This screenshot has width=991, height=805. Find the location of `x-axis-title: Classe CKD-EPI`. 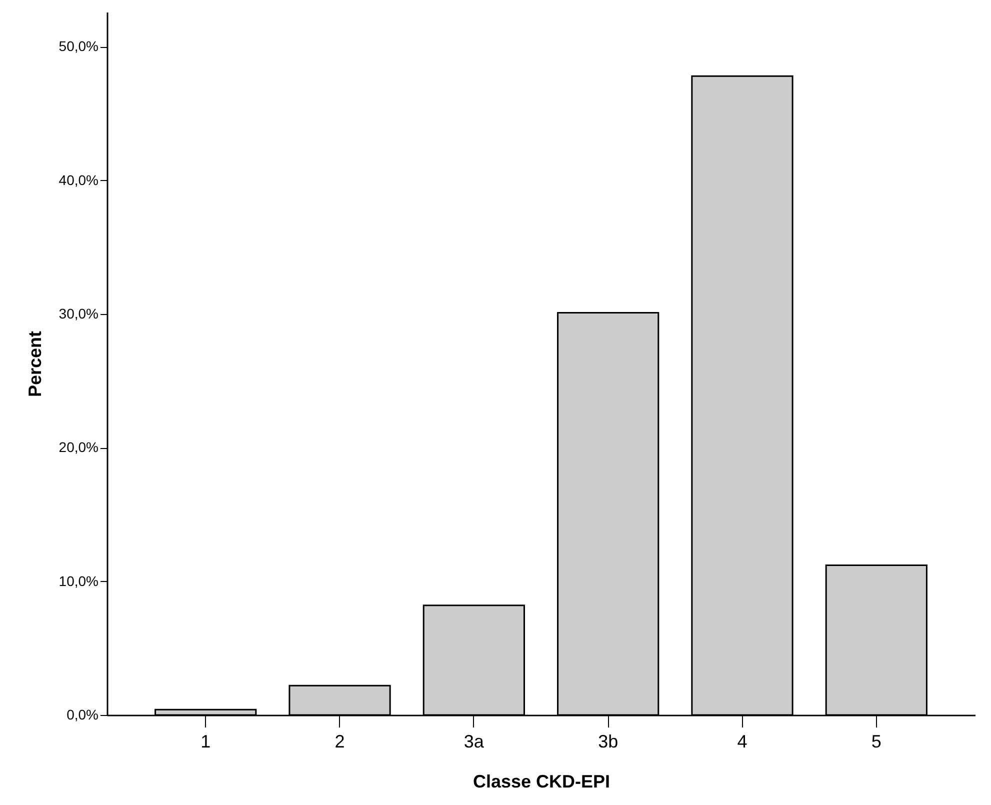

x-axis-title: Classe CKD-EPI is located at coordinates (541, 782).